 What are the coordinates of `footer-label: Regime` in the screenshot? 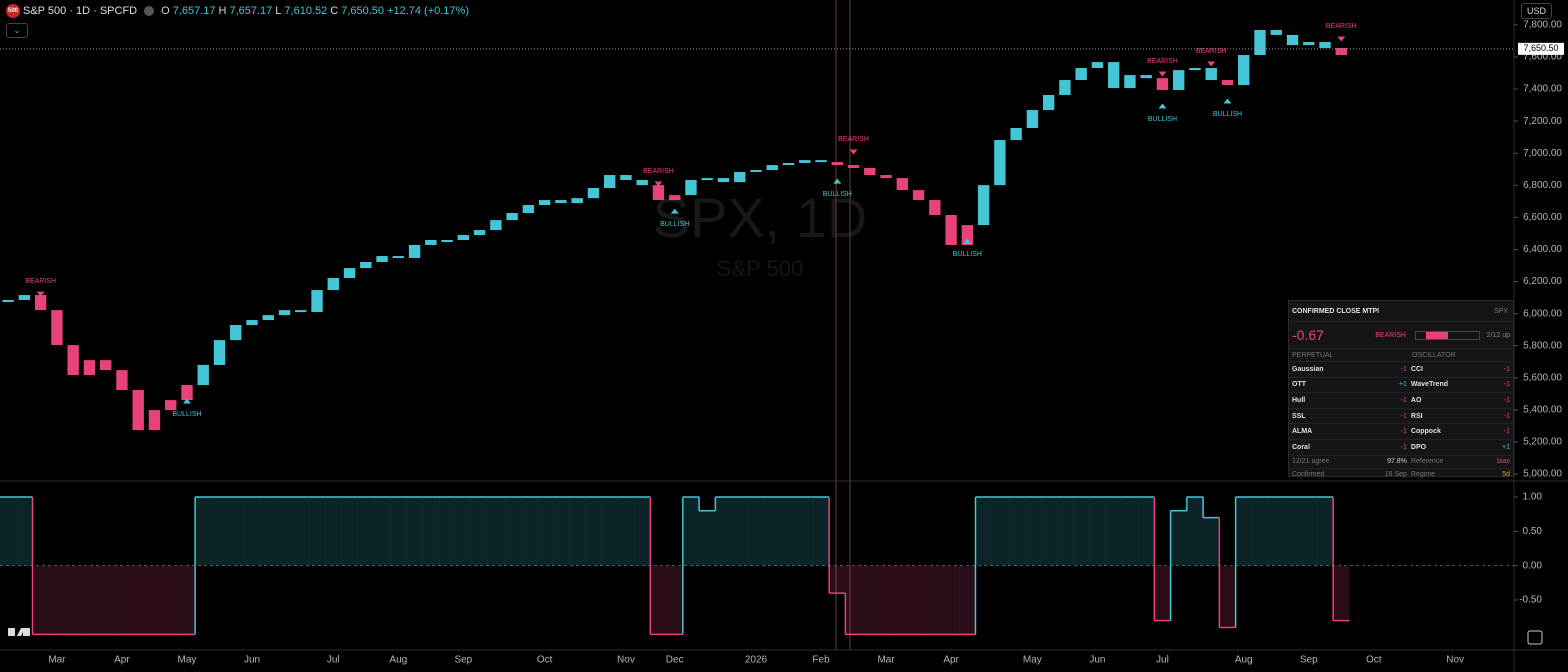 It's located at (1423, 475).